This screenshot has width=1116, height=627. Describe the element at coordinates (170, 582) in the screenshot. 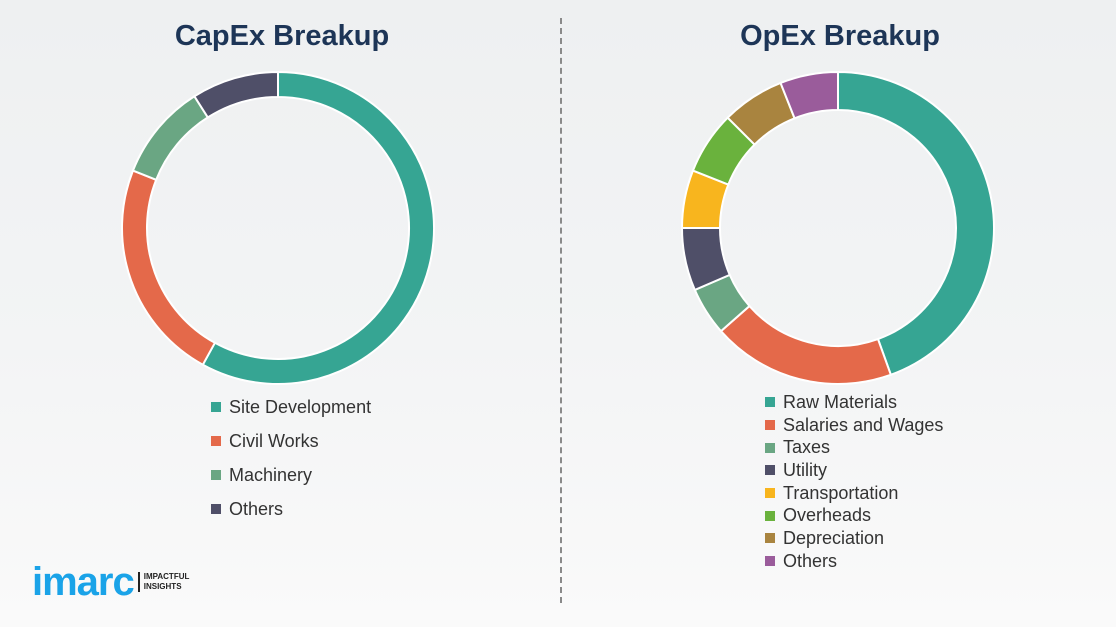

I see `logo-tagline: IMPACTFUL INSIGHTS` at that location.